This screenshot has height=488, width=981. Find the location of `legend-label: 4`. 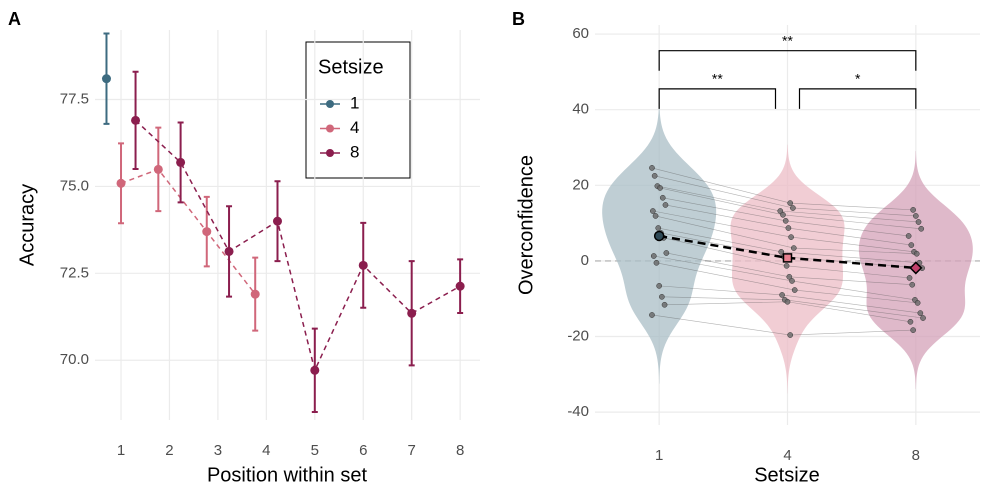

legend-label: 4 is located at coordinates (354, 127).